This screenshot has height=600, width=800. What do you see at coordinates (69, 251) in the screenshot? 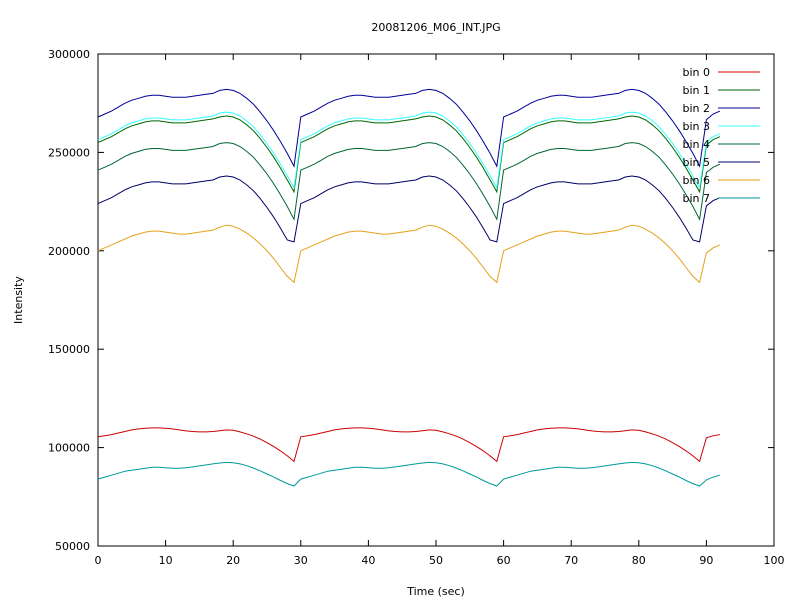
I see `y-tick-label: 200000` at bounding box center [69, 251].